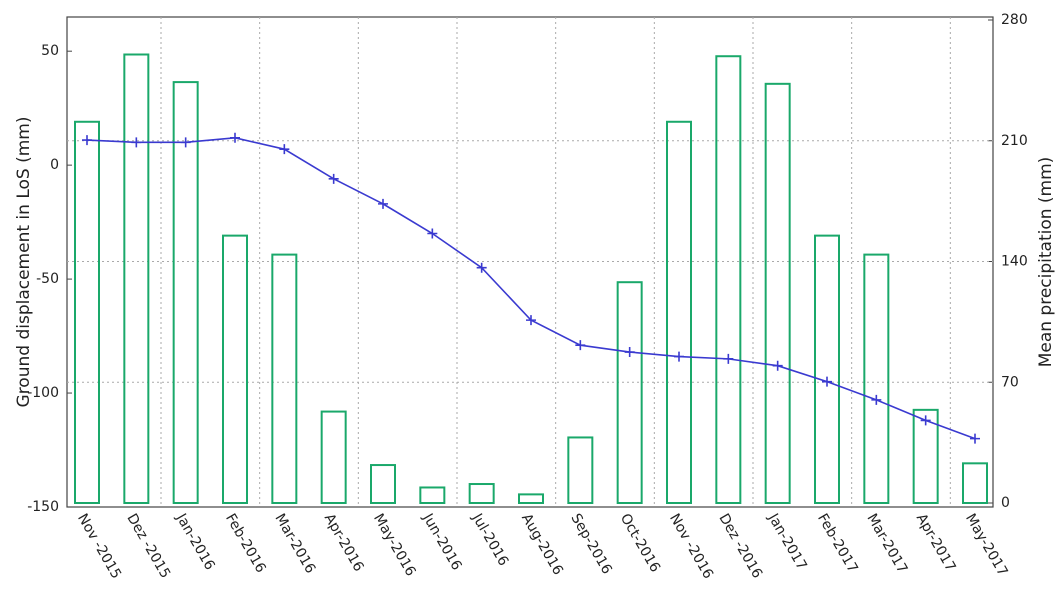 This screenshot has width=1062, height=590. Describe the element at coordinates (442, 541) in the screenshot. I see `x-tick-label: Jun-2016` at that location.